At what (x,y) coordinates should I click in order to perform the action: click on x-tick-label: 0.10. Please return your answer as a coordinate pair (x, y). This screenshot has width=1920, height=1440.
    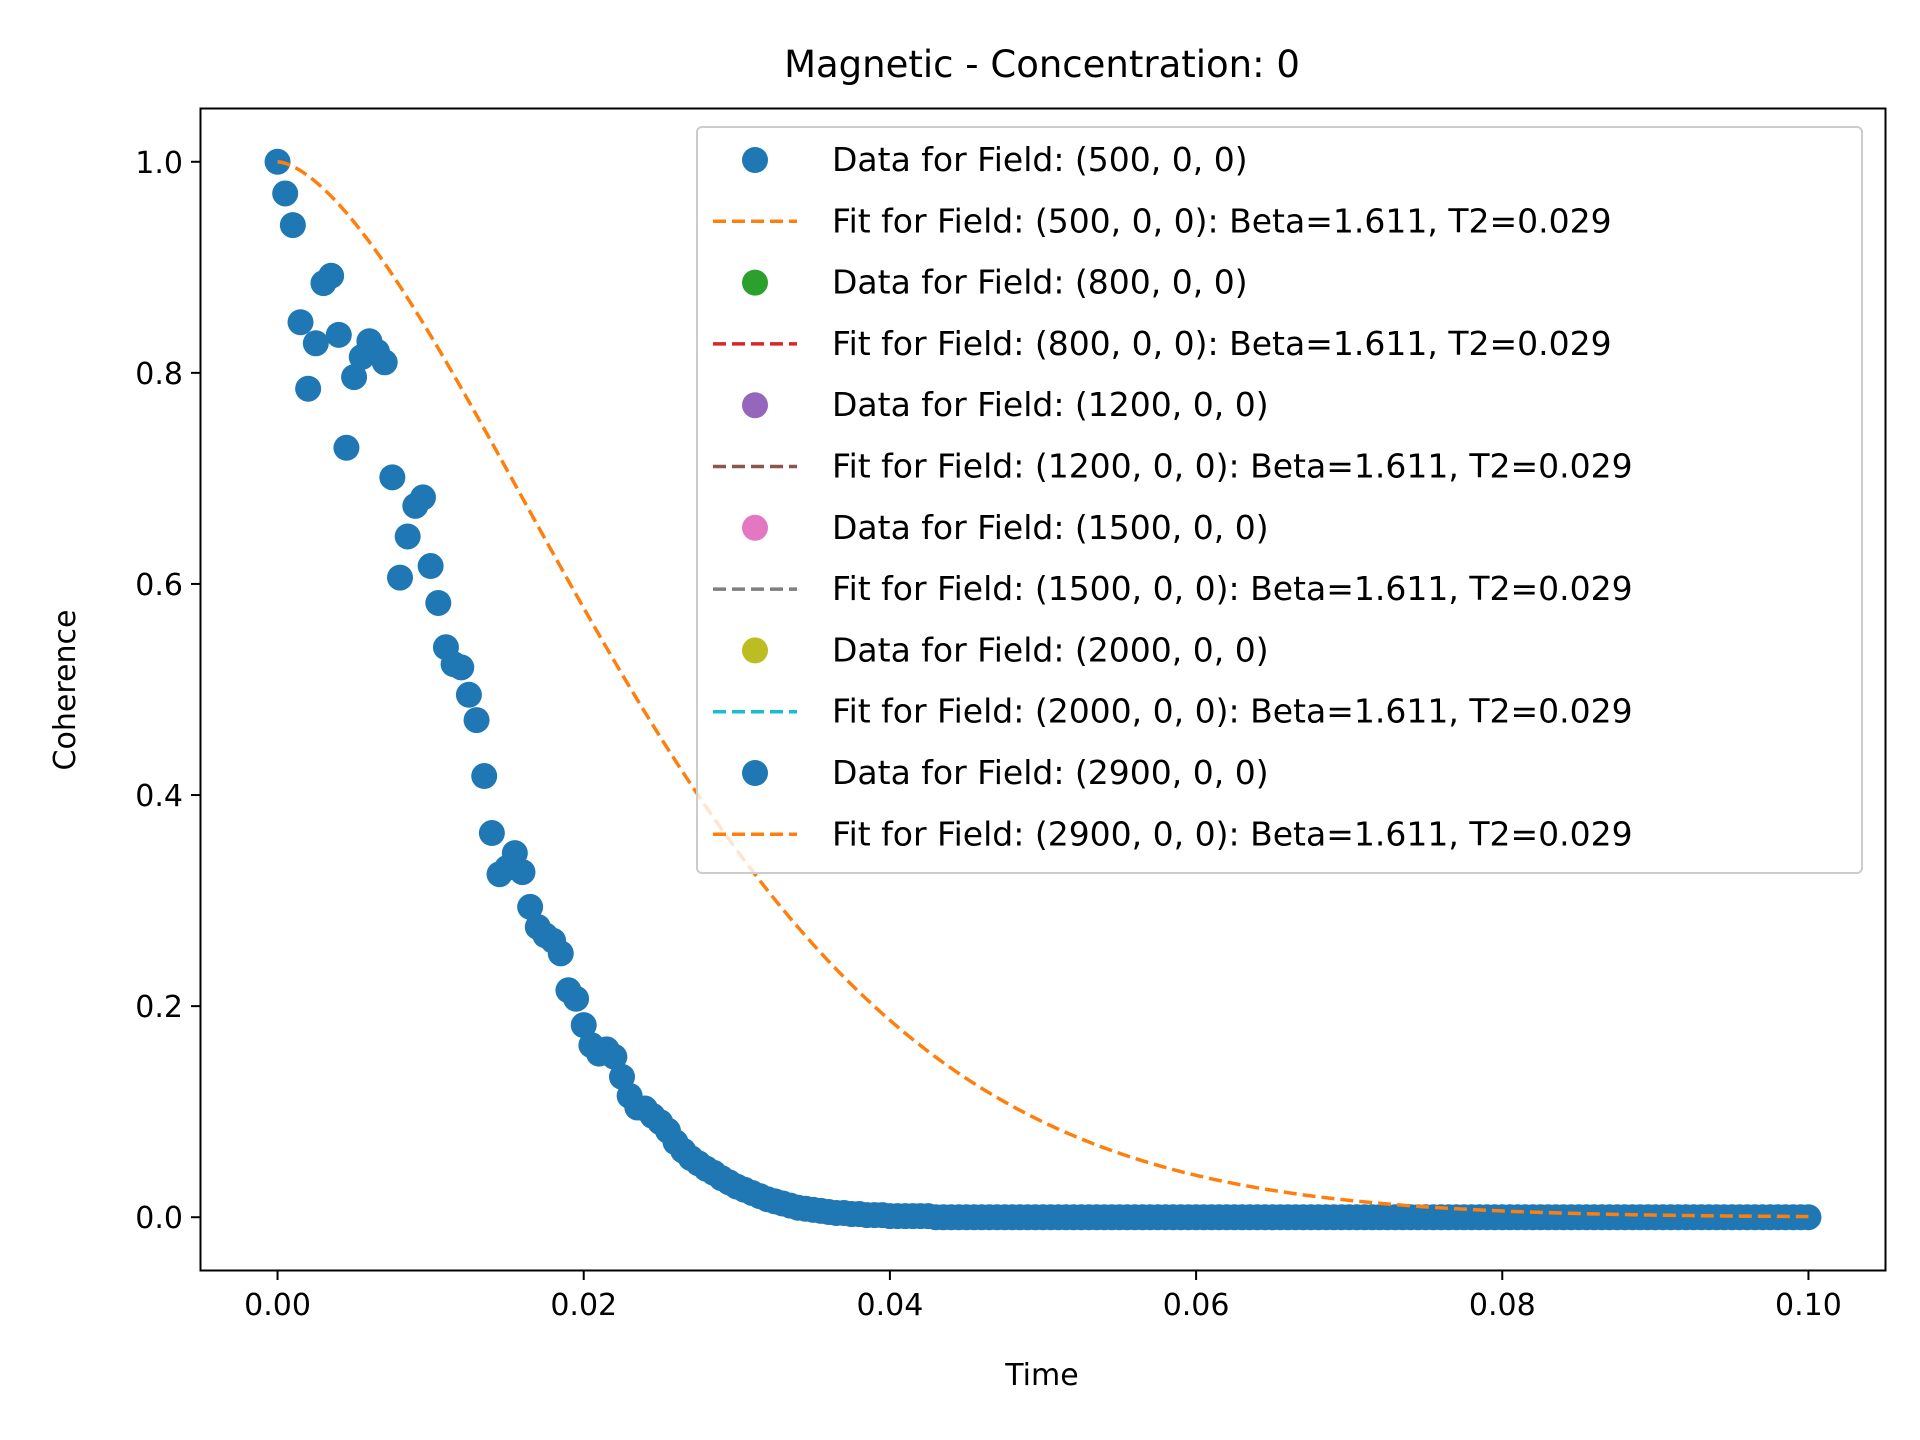
    Looking at the image, I should click on (1808, 1305).